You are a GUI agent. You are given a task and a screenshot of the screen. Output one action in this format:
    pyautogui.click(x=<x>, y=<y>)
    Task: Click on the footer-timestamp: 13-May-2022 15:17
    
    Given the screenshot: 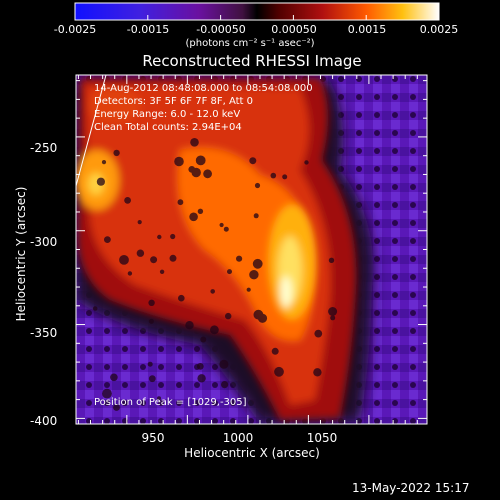 What is the action you would take?
    pyautogui.click(x=411, y=488)
    